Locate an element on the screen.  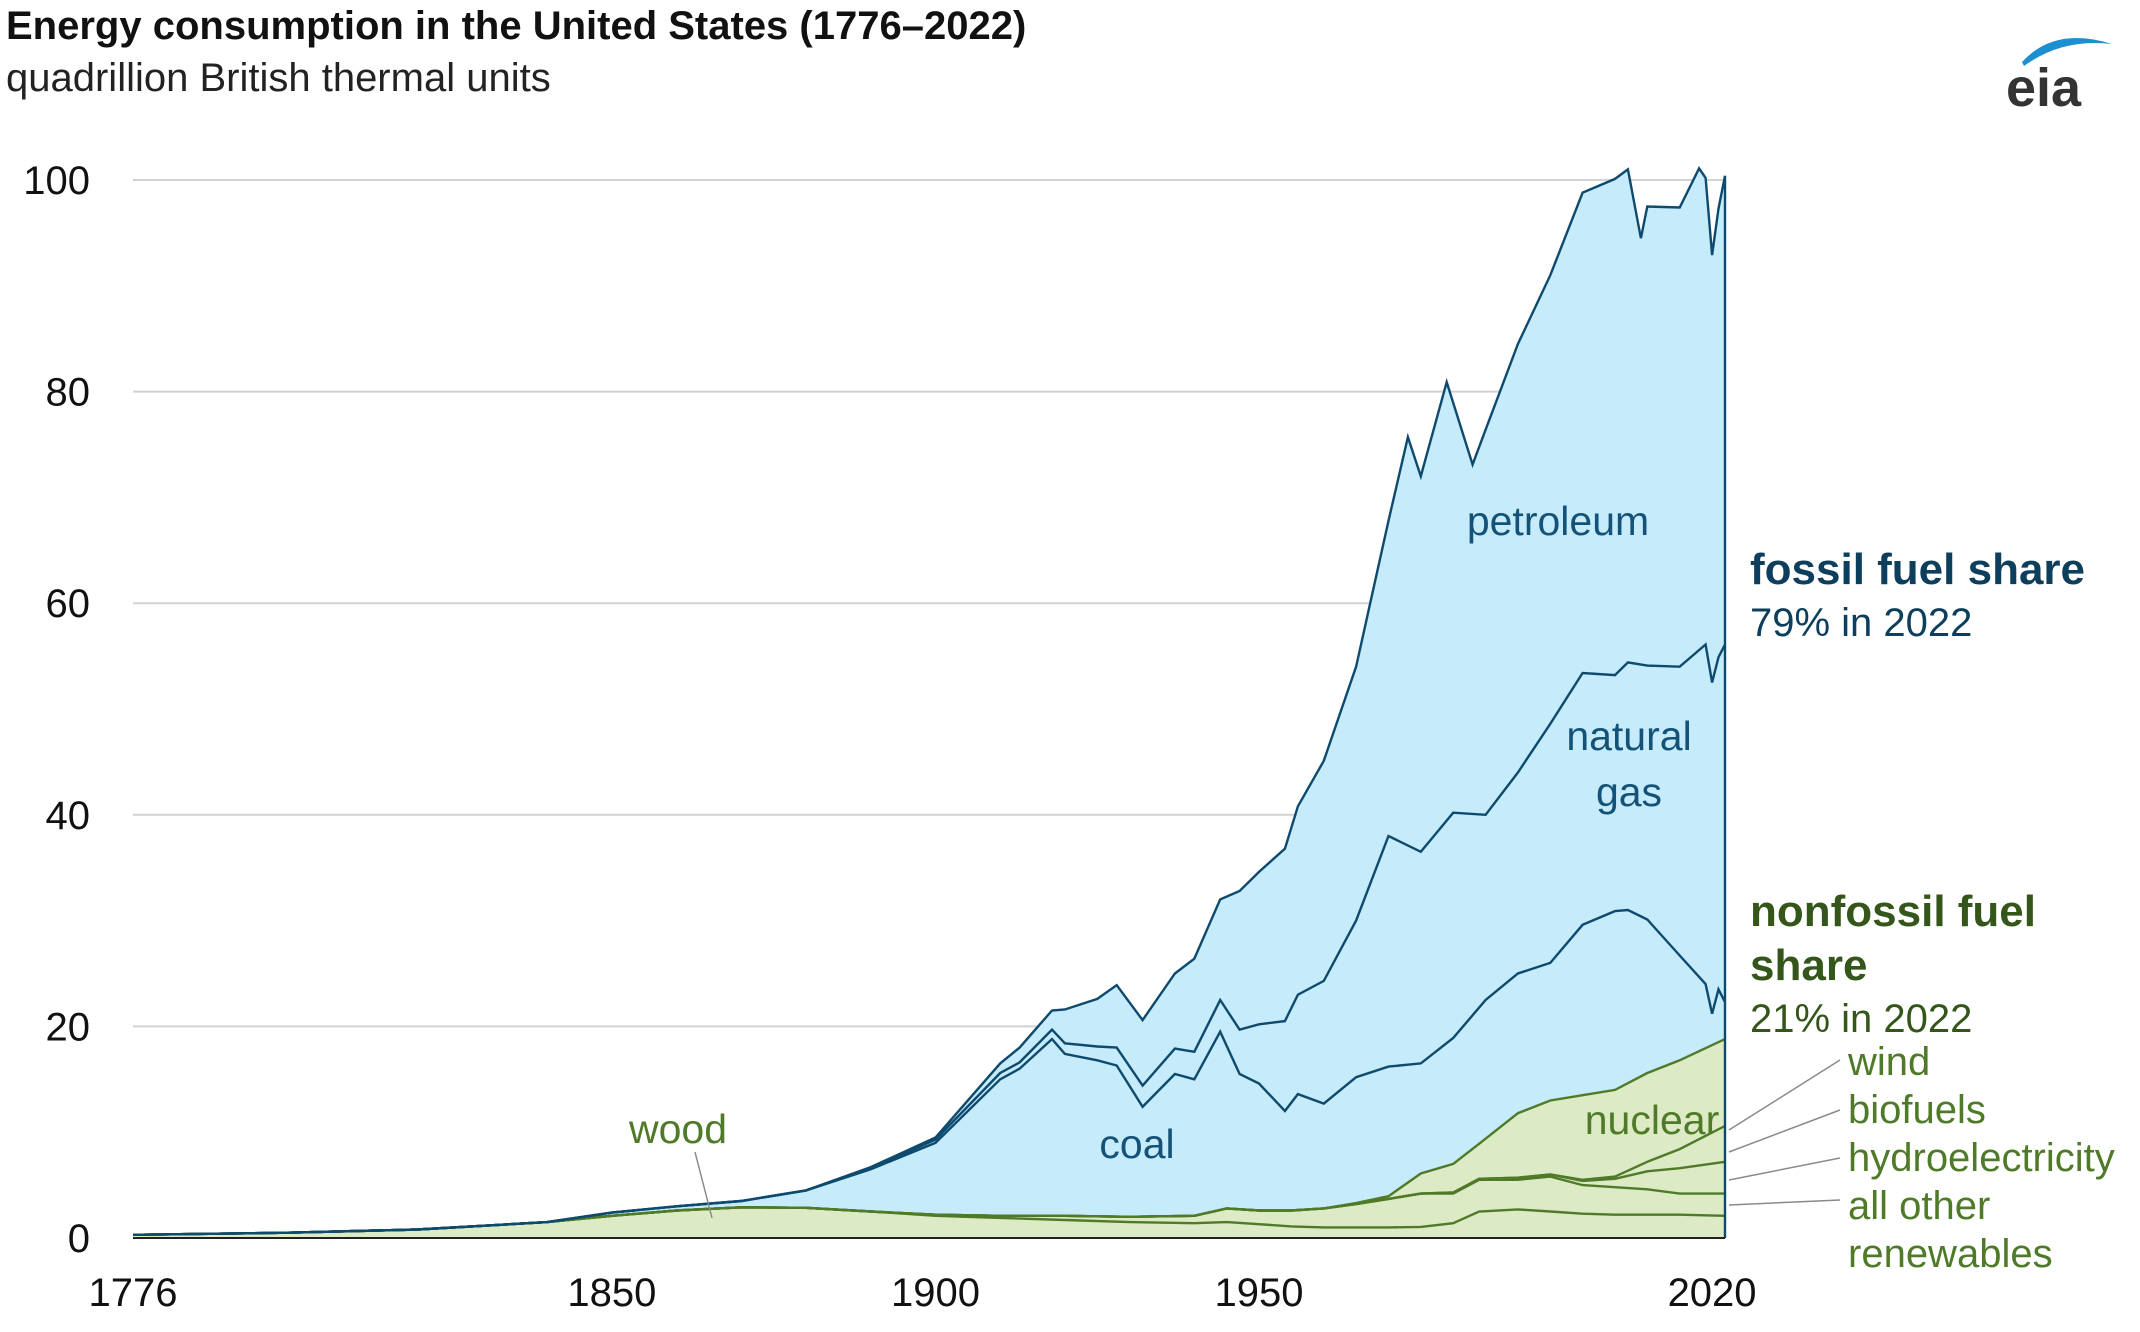
eia-logo-arc is located at coordinates (2067, 52).